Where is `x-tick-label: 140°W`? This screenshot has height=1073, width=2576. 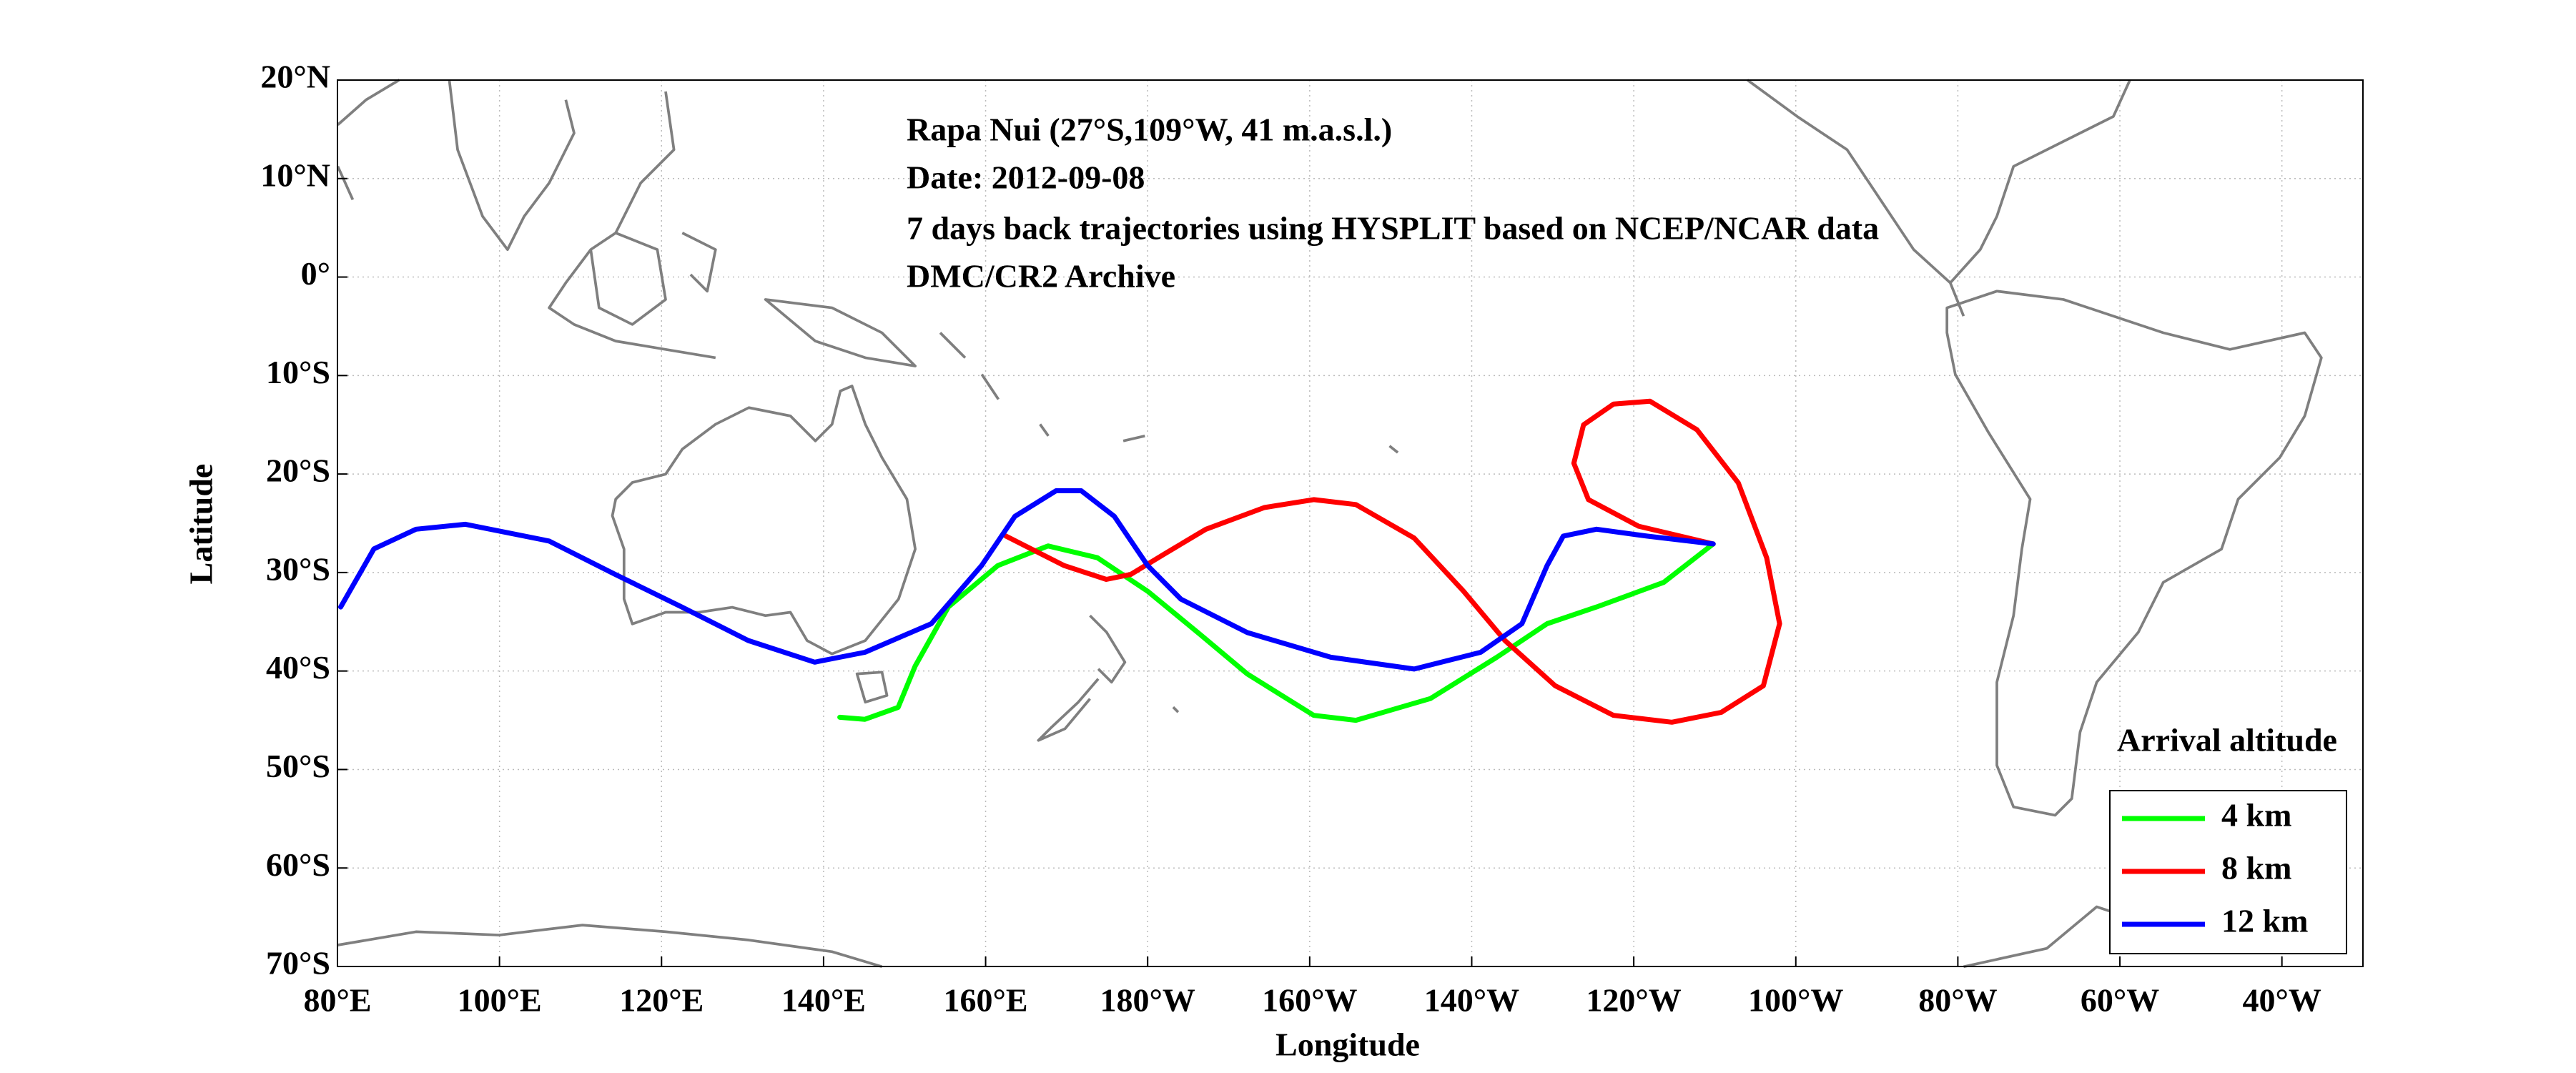
x-tick-label: 140°W is located at coordinates (1471, 1000).